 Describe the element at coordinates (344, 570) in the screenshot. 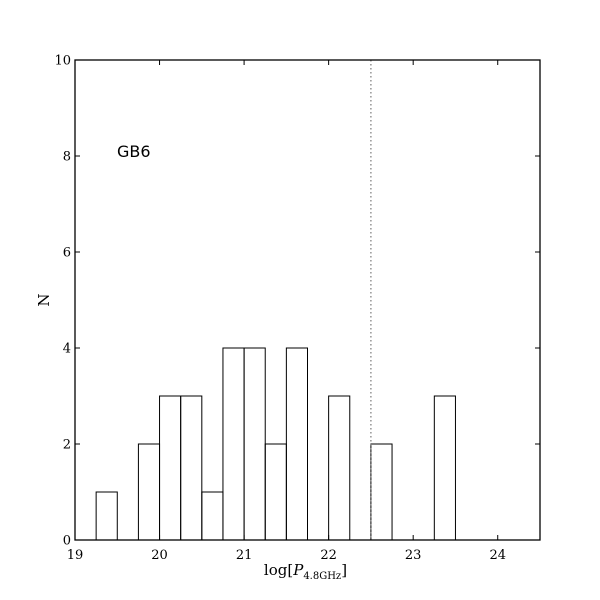

I see `x-axis-label-suffix: ]` at that location.